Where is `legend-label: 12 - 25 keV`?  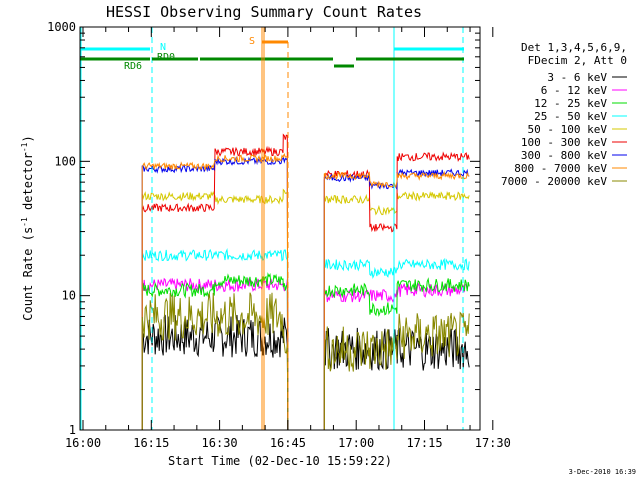
legend-label: 12 - 25 keV is located at coordinates (570, 103).